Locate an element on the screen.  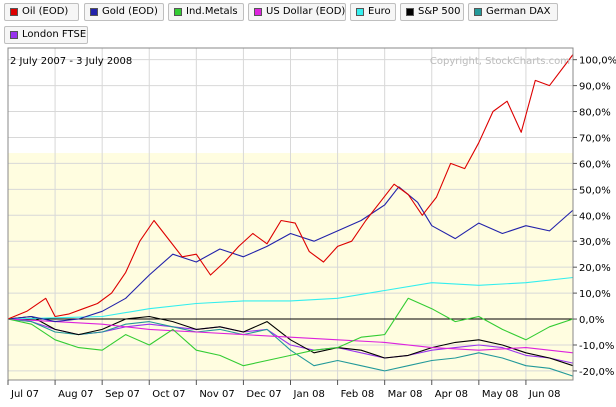
legend-item-sp500: S&P 500 is located at coordinates (432, 12).